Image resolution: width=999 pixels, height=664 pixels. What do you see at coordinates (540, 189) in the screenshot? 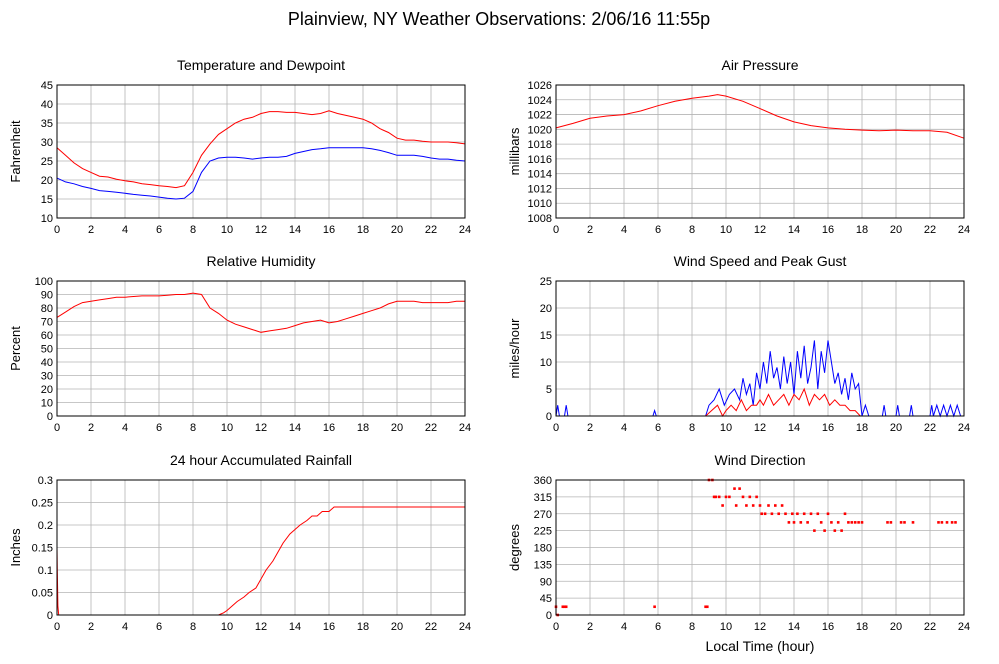
I see `y-tick-label: 1012` at bounding box center [540, 189].